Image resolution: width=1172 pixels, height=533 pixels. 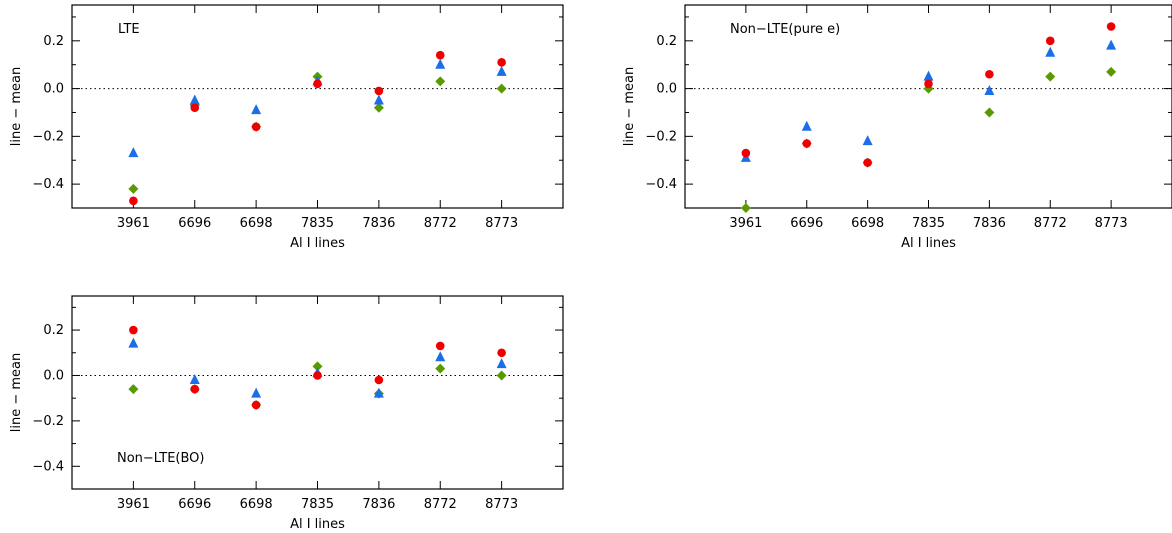 I want to click on annotation-lte: LTE, so click(x=129, y=29).